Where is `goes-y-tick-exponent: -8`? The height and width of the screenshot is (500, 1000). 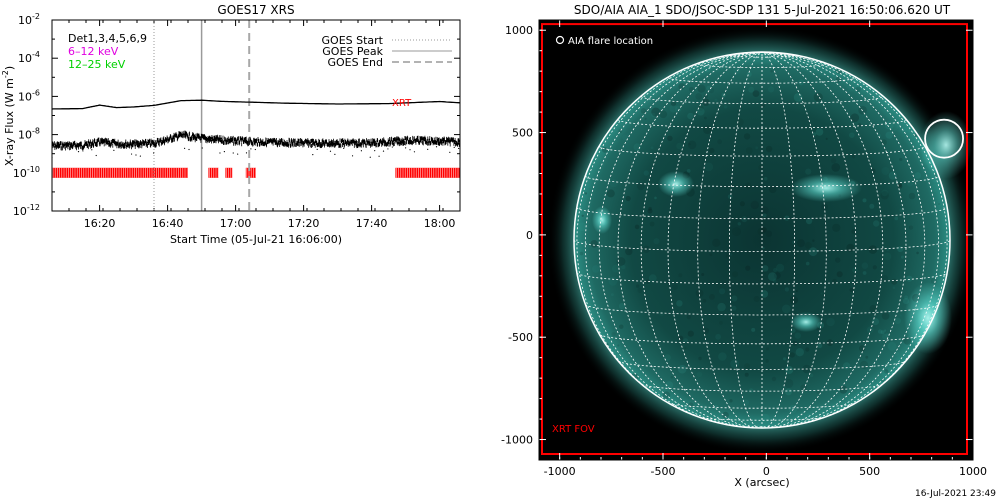
goes-y-tick-exponent: -8 is located at coordinates (36, 131).